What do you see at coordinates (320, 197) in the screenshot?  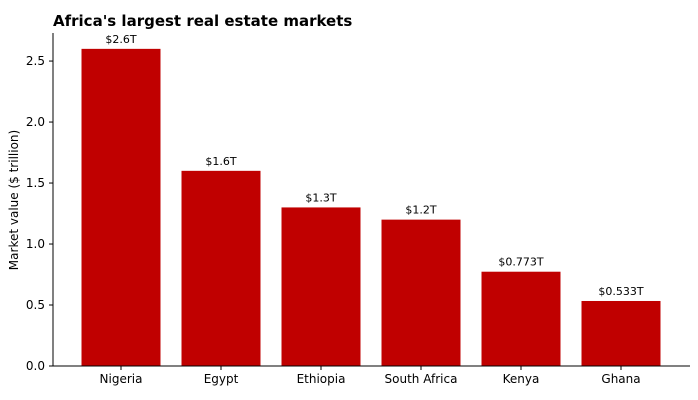 I see `data-label: $1.3T` at bounding box center [320, 197].